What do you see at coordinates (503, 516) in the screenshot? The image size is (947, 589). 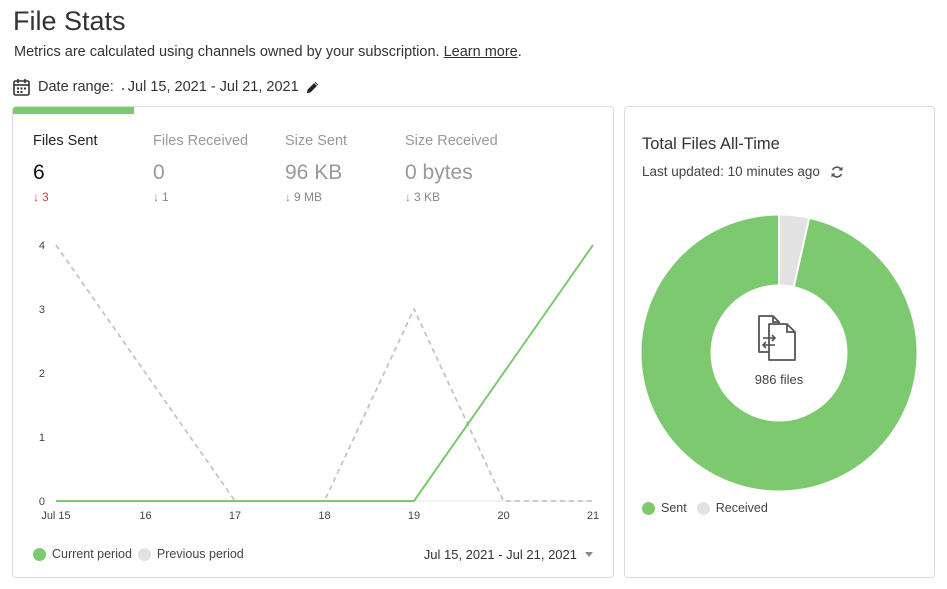 I see `x-tick-label: 20` at bounding box center [503, 516].